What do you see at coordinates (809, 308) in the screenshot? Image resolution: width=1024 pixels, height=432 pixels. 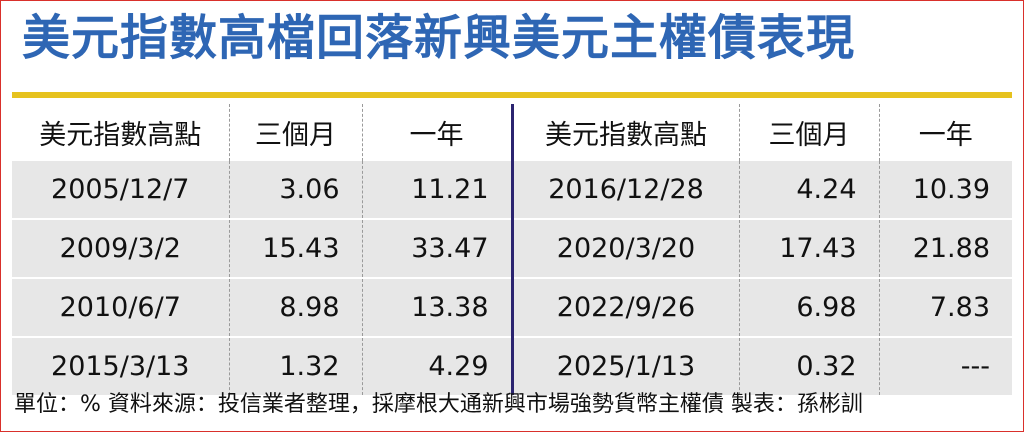 I see `right-3m-cell: 6.98` at bounding box center [809, 308].